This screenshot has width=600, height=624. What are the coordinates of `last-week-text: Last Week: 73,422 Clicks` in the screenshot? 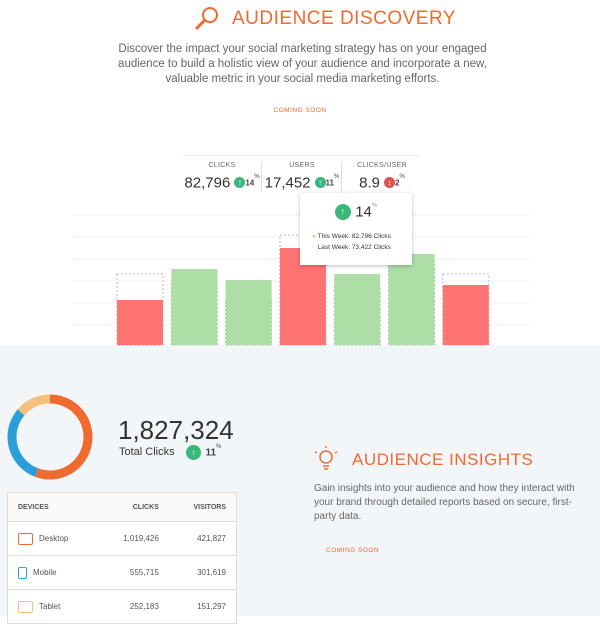 It's located at (354, 247).